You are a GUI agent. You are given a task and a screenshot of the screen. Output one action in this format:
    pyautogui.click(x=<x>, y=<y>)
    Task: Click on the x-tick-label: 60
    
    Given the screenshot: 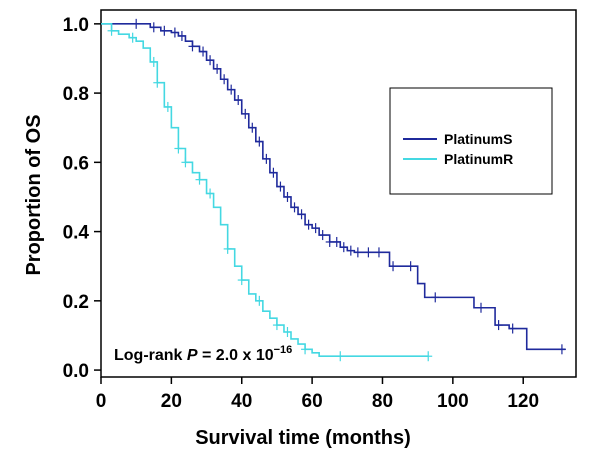 What is the action you would take?
    pyautogui.click(x=312, y=401)
    